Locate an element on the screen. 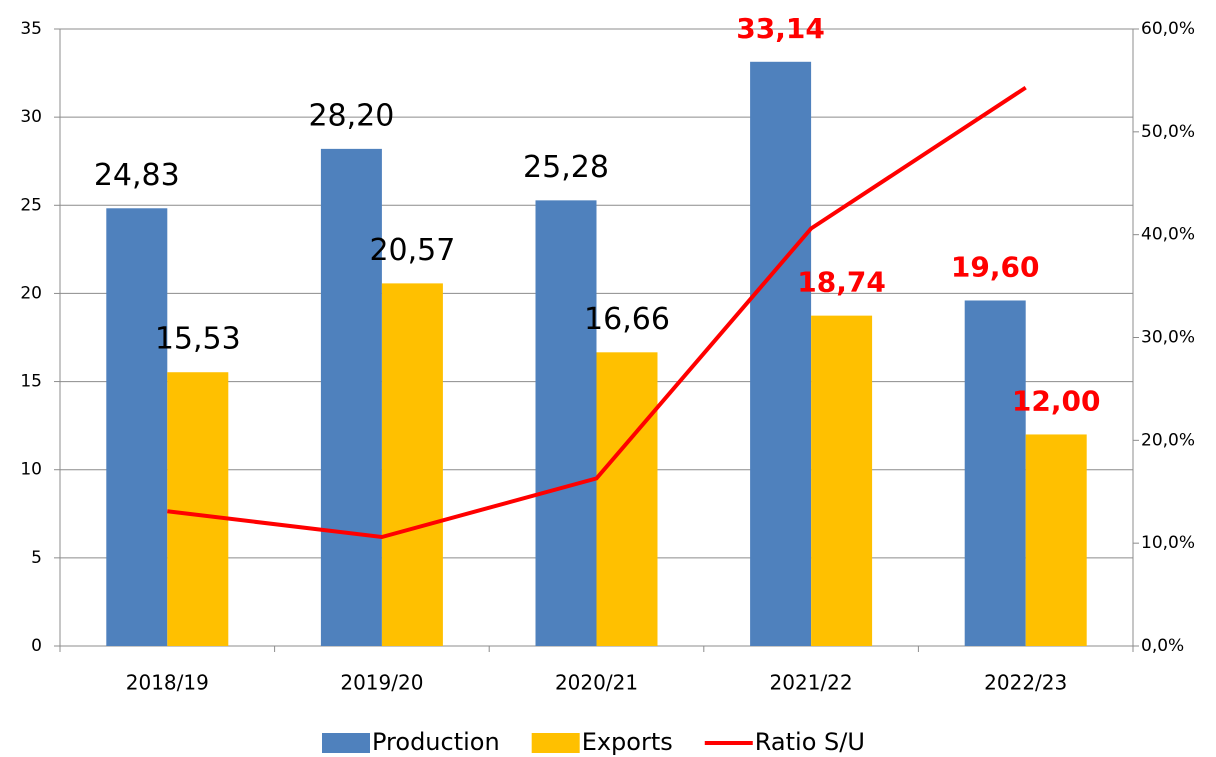 Image resolution: width=1216 pixels, height=757 pixels. data-label: 18,74 is located at coordinates (841, 282).